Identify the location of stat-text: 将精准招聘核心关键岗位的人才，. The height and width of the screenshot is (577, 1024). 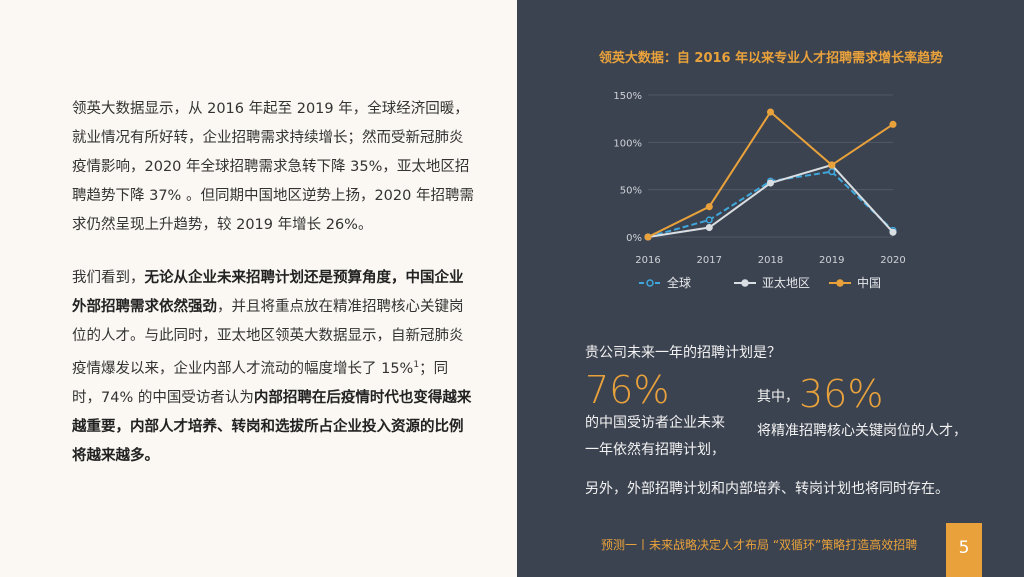
(862, 431).